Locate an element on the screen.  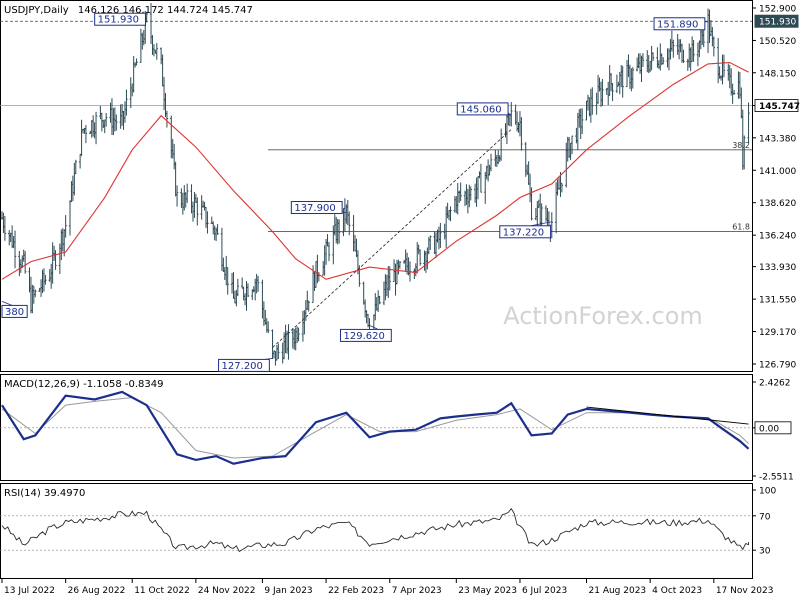
fib-level-label: 38.2 is located at coordinates (741, 145).